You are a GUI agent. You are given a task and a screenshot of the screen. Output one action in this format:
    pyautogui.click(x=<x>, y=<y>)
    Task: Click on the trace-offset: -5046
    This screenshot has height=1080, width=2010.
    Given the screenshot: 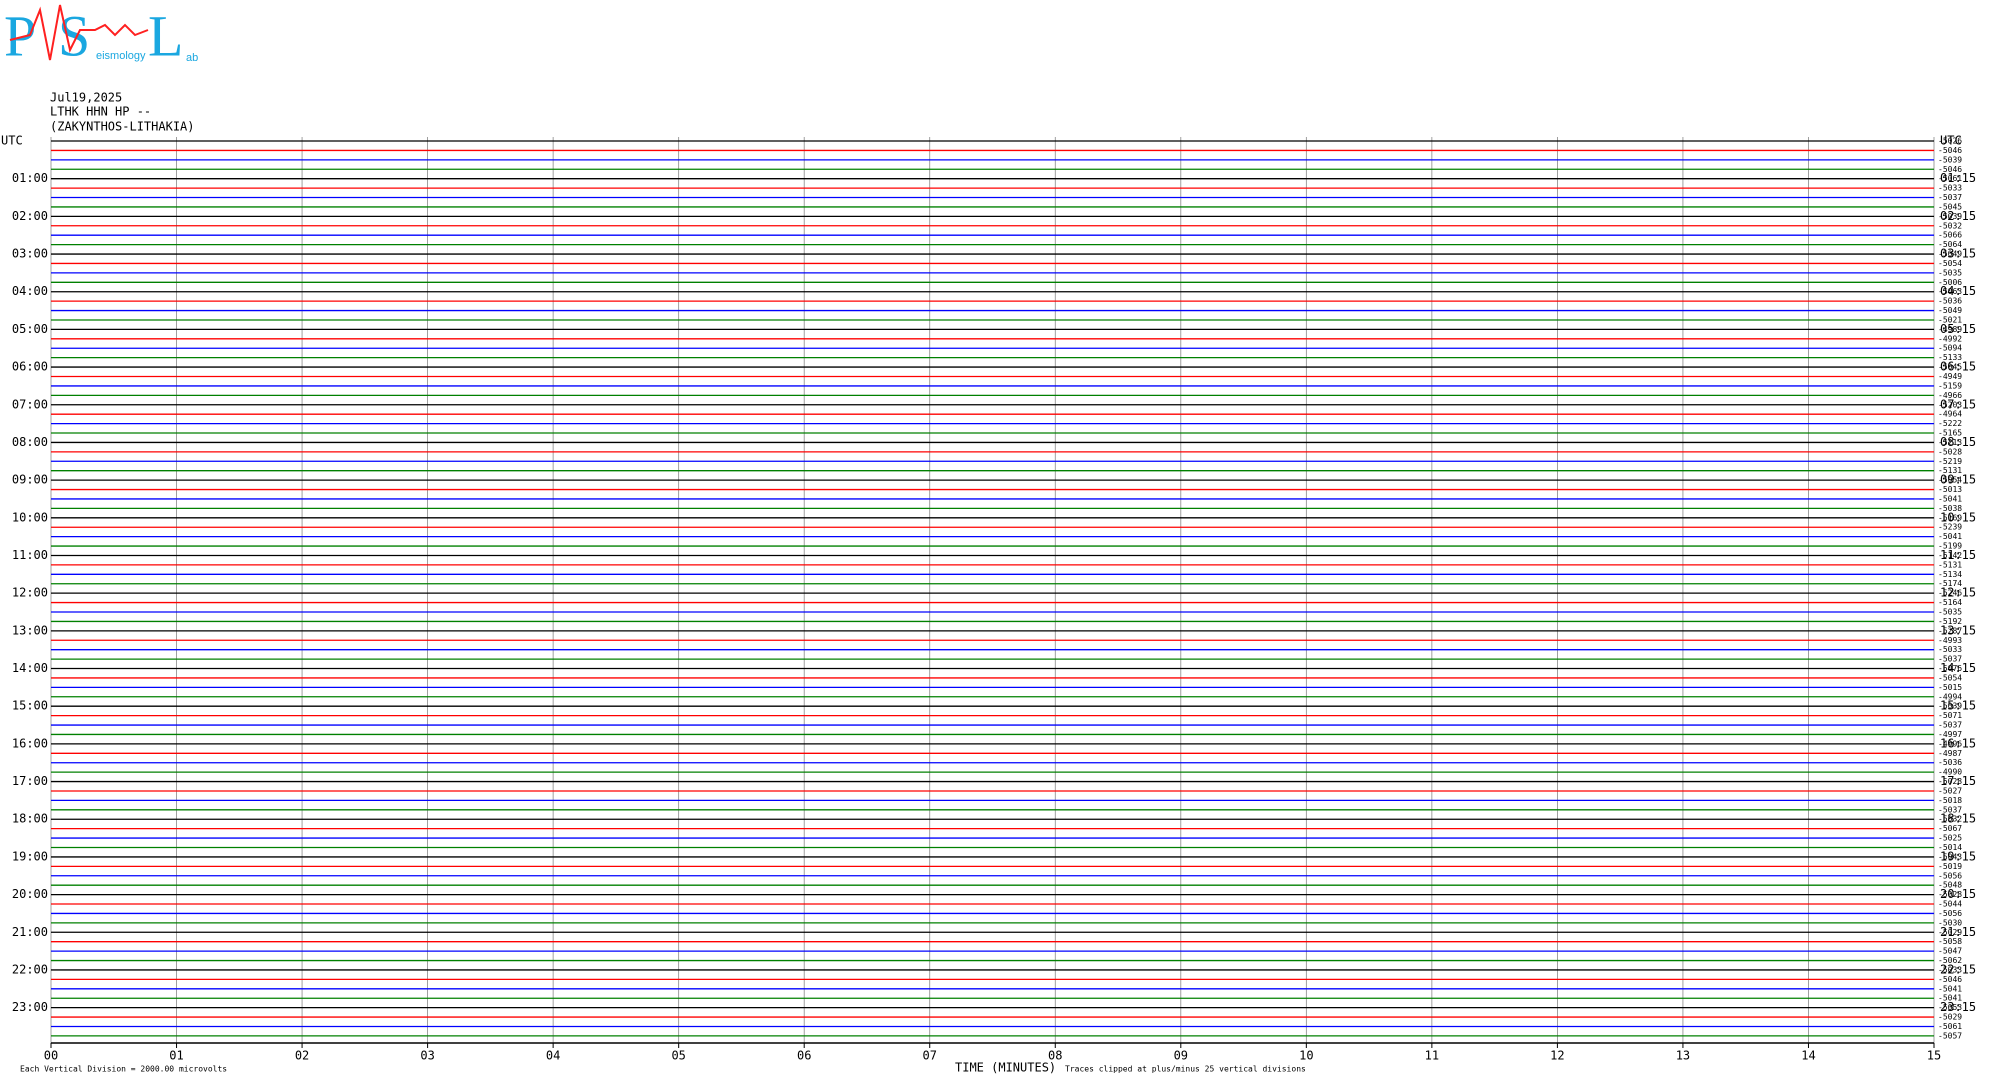 What is the action you would take?
    pyautogui.click(x=1950, y=979)
    